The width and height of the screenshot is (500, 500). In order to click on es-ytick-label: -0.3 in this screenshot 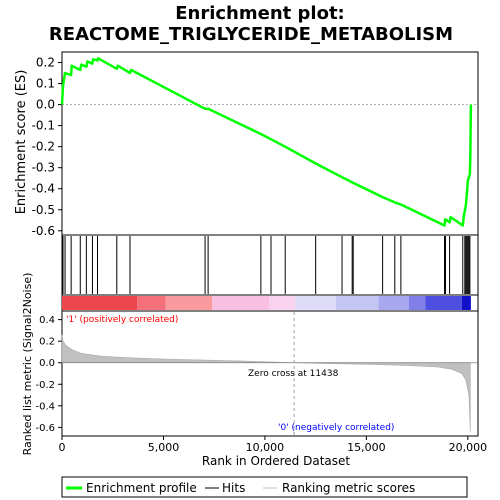, I will do `click(43, 168)`.